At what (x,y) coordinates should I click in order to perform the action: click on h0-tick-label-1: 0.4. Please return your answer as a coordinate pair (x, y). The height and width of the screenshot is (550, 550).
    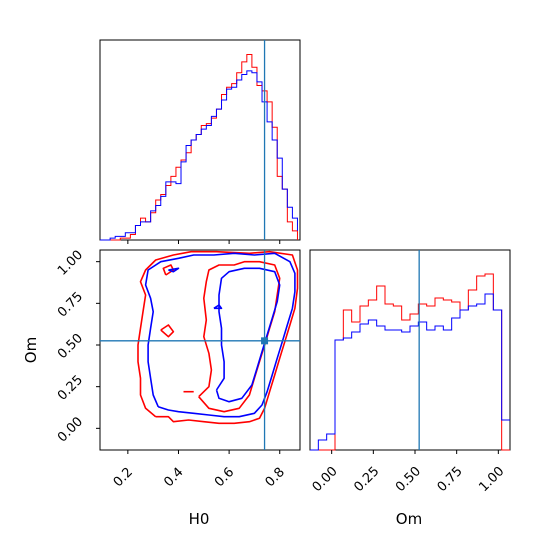
    Looking at the image, I should click on (173, 477).